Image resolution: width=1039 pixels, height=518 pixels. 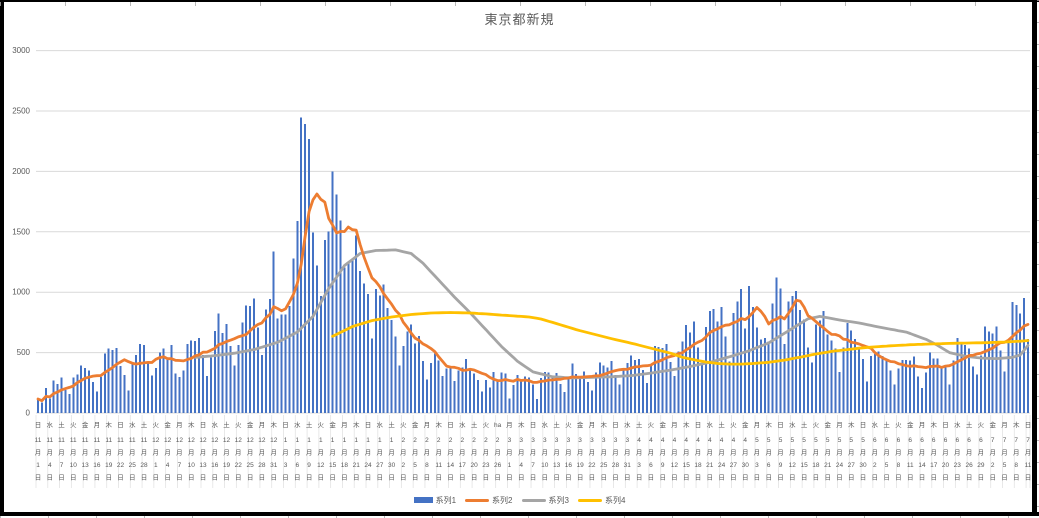 What do you see at coordinates (489, 500) in the screenshot?
I see `legend-item-series2: 系列2` at bounding box center [489, 500].